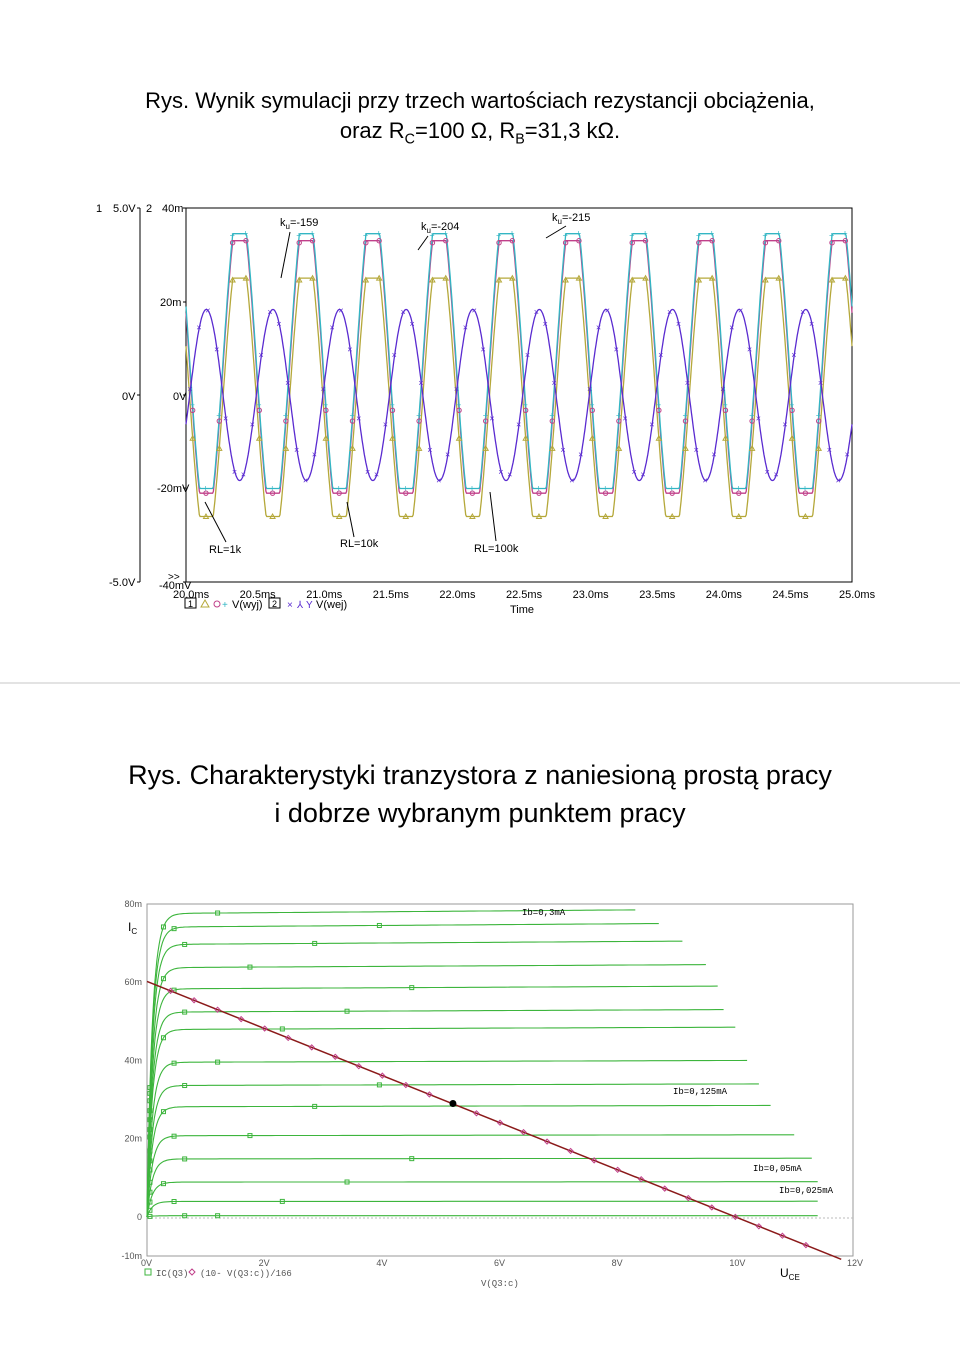 Image resolution: width=960 pixels, height=1367 pixels. I want to click on plot-legend: IC(Q3) (10- V(Q3:c))/166, so click(218, 1273).